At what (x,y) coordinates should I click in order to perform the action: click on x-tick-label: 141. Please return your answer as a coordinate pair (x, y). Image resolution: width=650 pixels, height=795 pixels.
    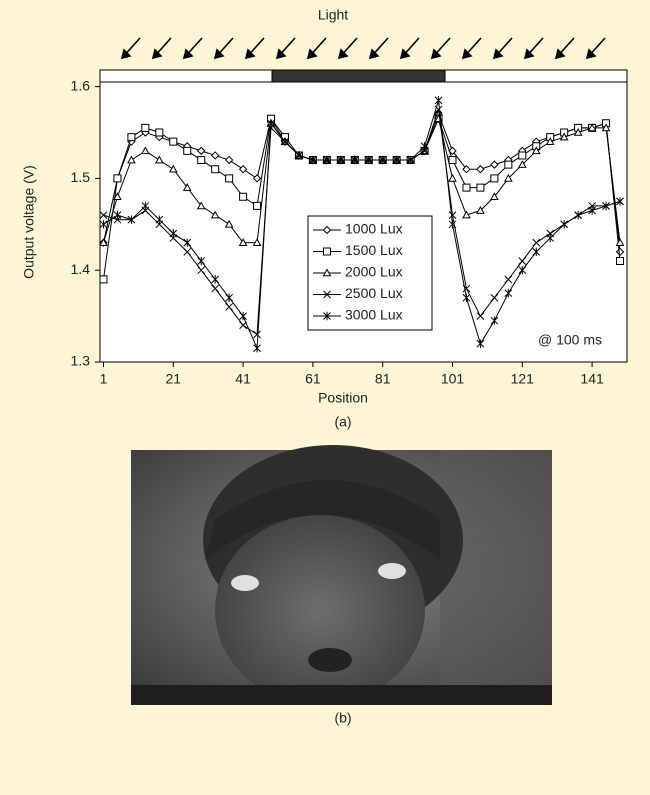
    Looking at the image, I should click on (592, 379).